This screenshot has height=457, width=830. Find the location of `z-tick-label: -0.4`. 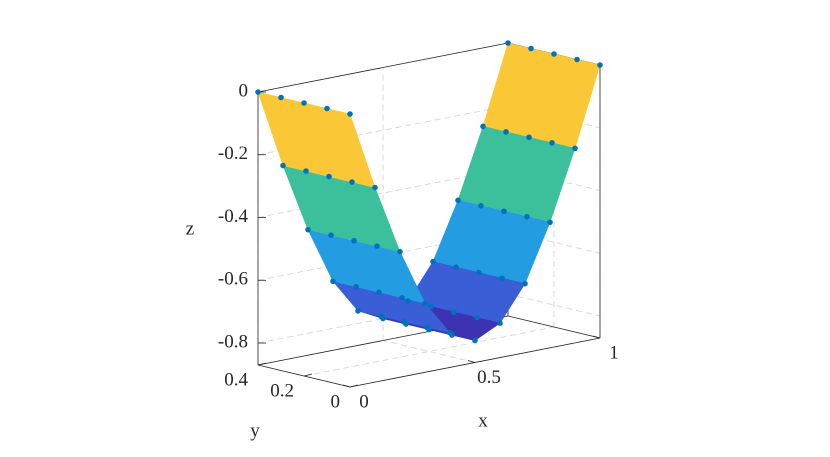

z-tick-label: -0.4 is located at coordinates (233, 216).